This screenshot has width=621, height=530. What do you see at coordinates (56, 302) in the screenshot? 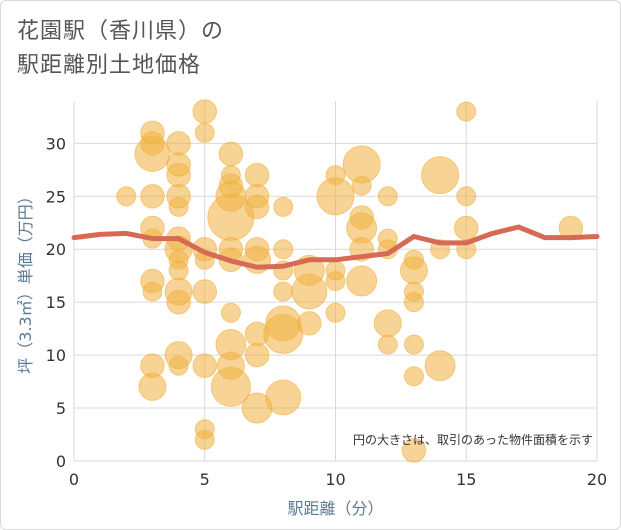
I see `y-tick-label: 15` at bounding box center [56, 302].